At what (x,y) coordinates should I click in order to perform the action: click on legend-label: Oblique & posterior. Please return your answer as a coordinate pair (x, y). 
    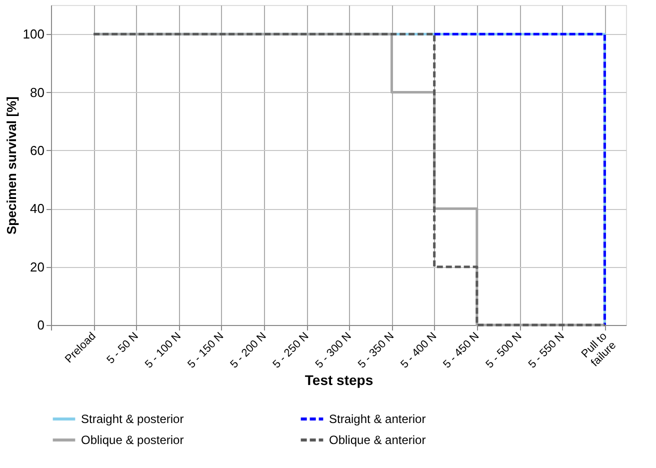
    Looking at the image, I should click on (132, 440).